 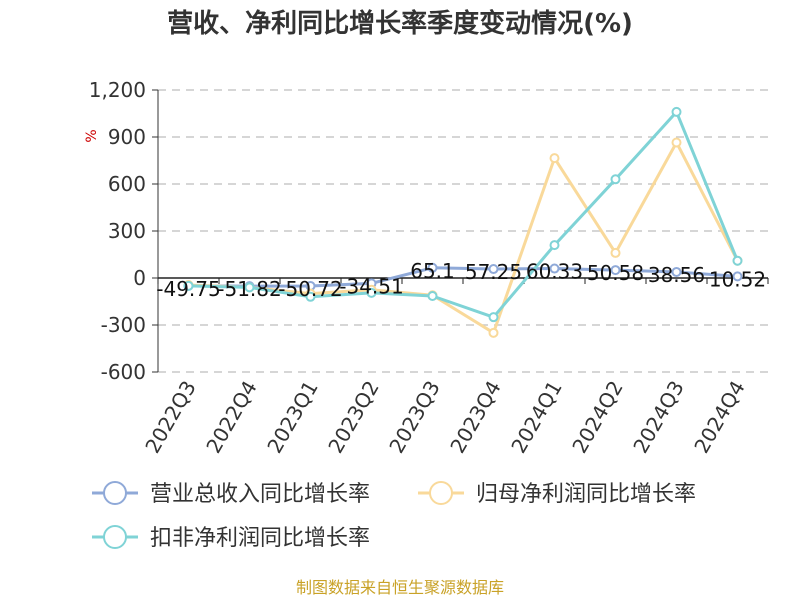 I want to click on x-tick-label: 2024Q2, so click(x=597, y=417).